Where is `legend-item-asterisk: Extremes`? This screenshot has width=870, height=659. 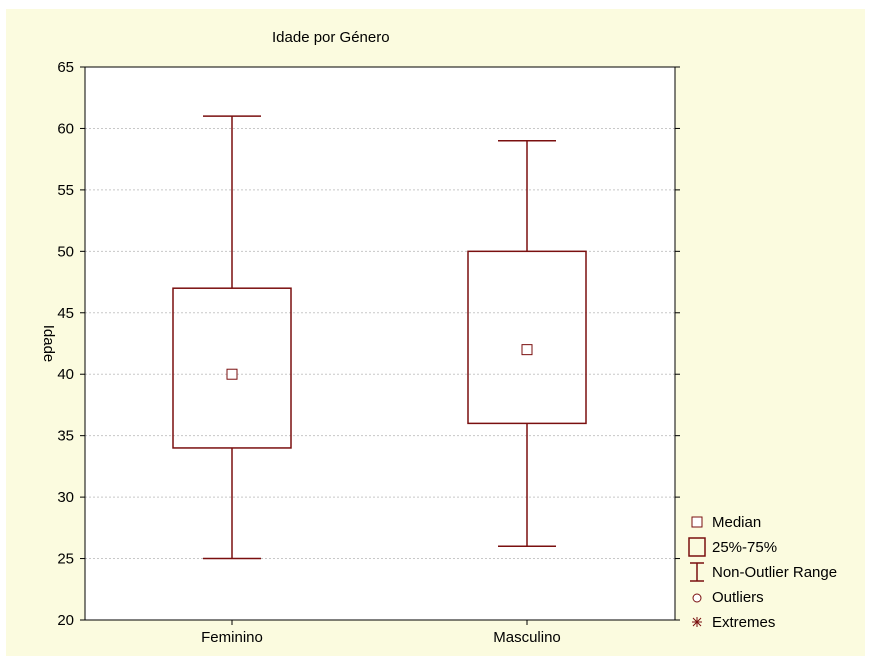
legend-item-asterisk: Extremes is located at coordinates (733, 622).